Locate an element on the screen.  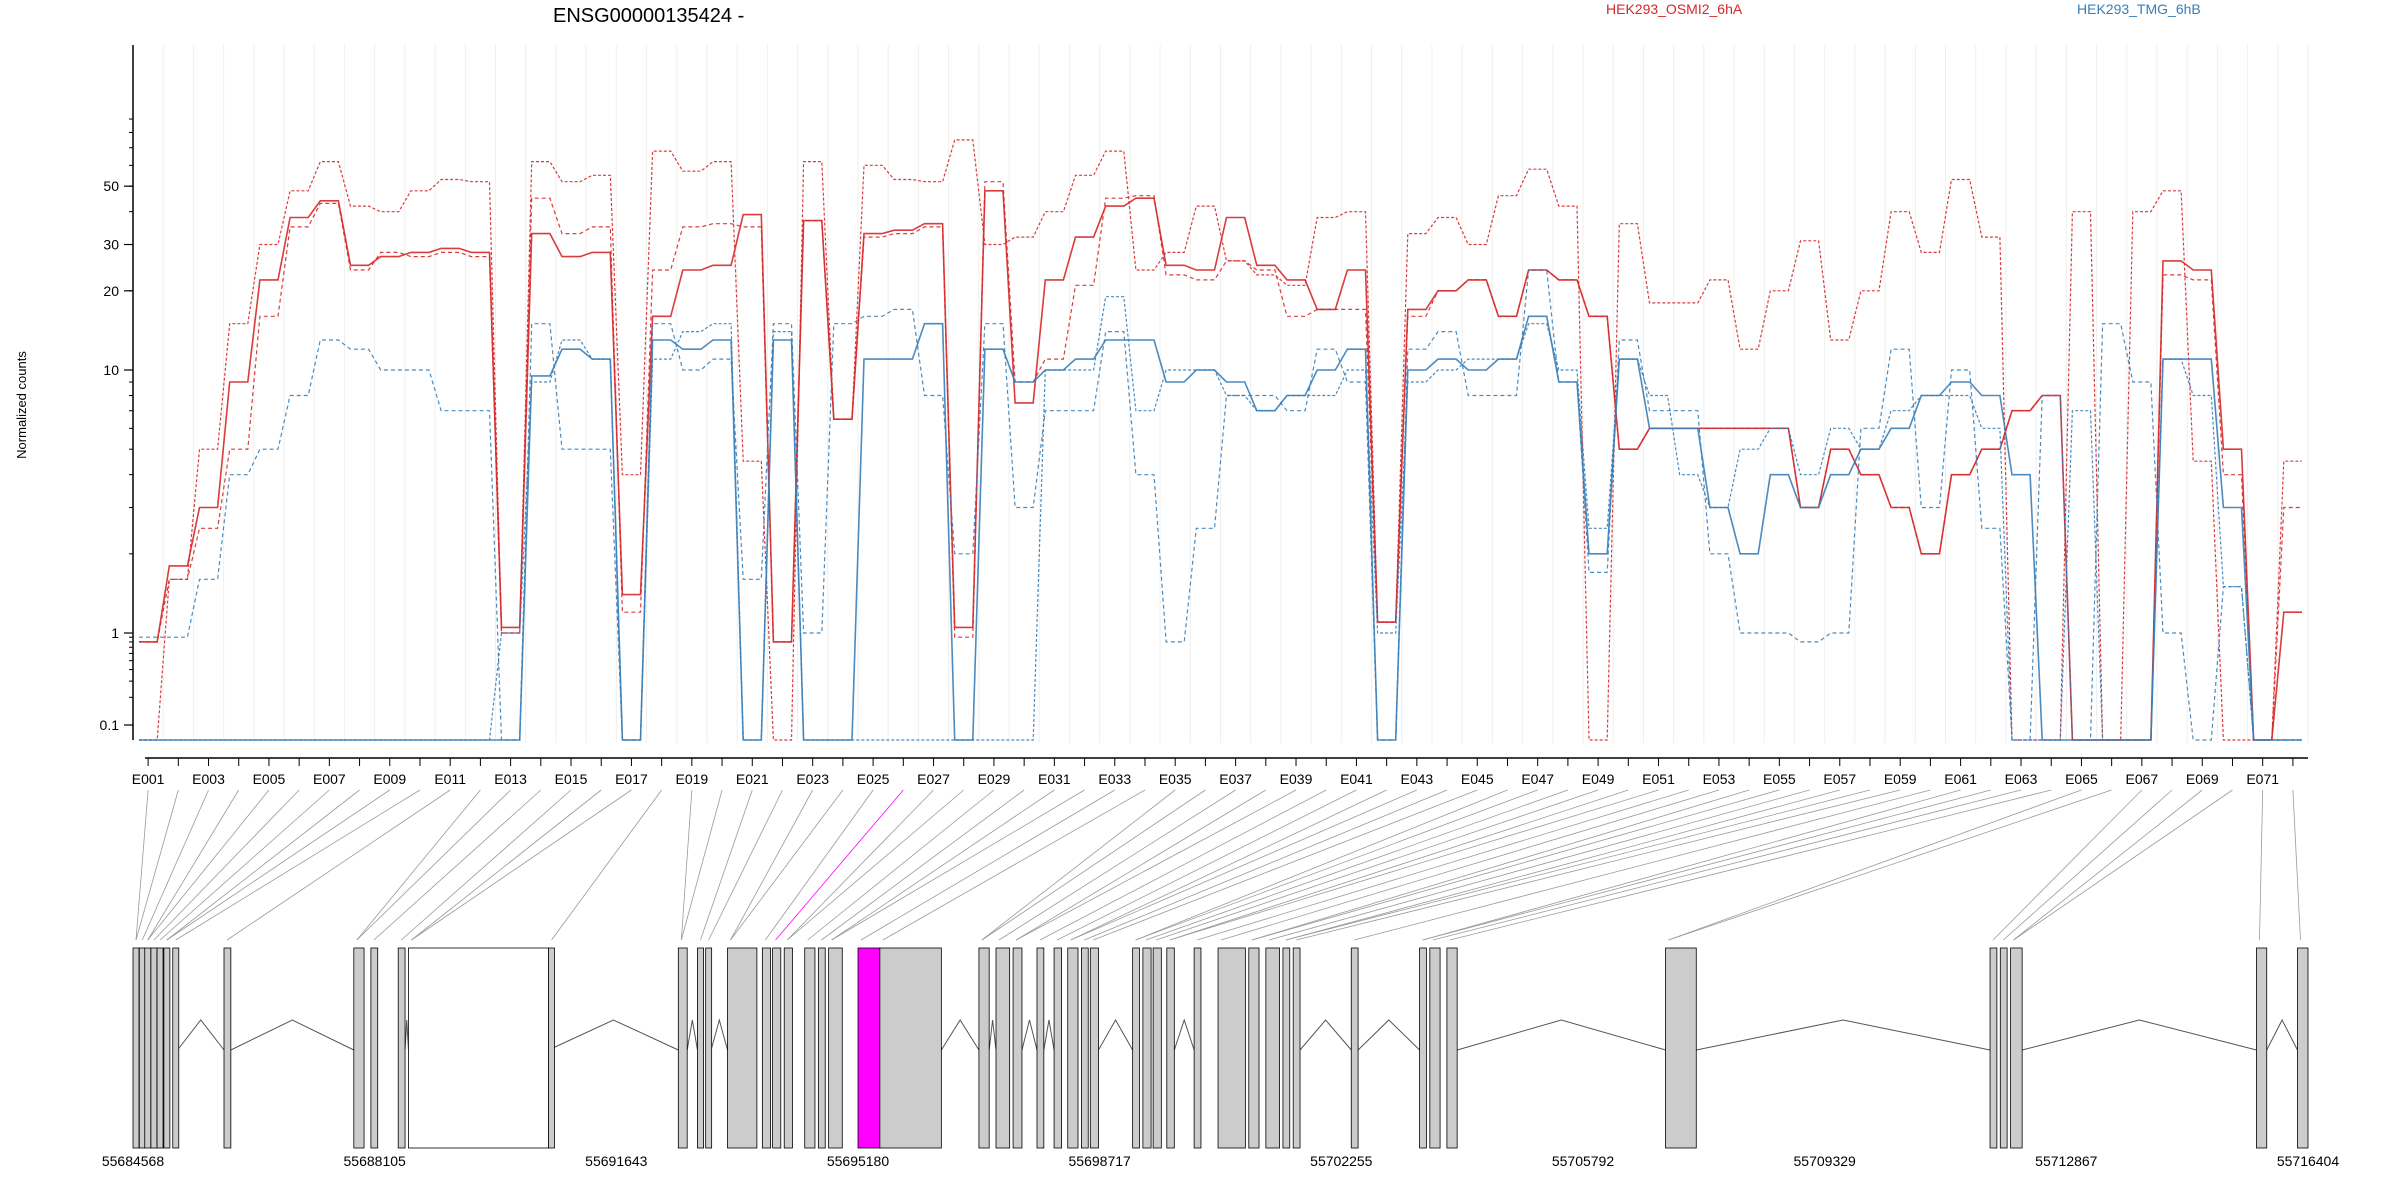
x-tick-label: E025 is located at coordinates (873, 779).